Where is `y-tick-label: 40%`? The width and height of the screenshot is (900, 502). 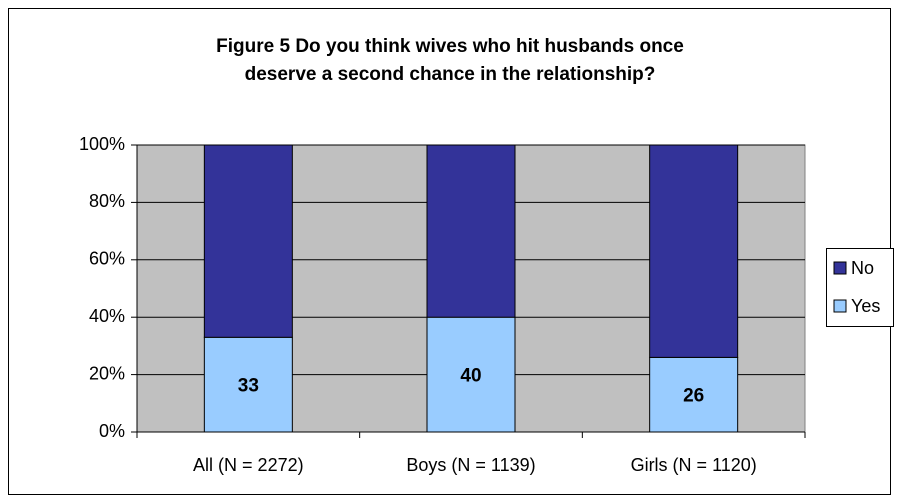 y-tick-label: 40% is located at coordinates (107, 316).